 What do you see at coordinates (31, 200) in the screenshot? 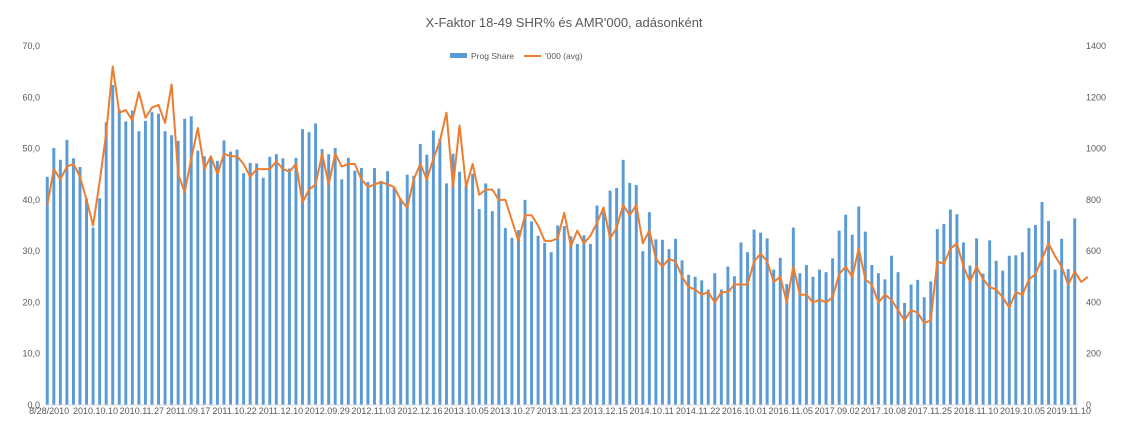
I see `y-left-tick-label: 40,0` at bounding box center [31, 200].